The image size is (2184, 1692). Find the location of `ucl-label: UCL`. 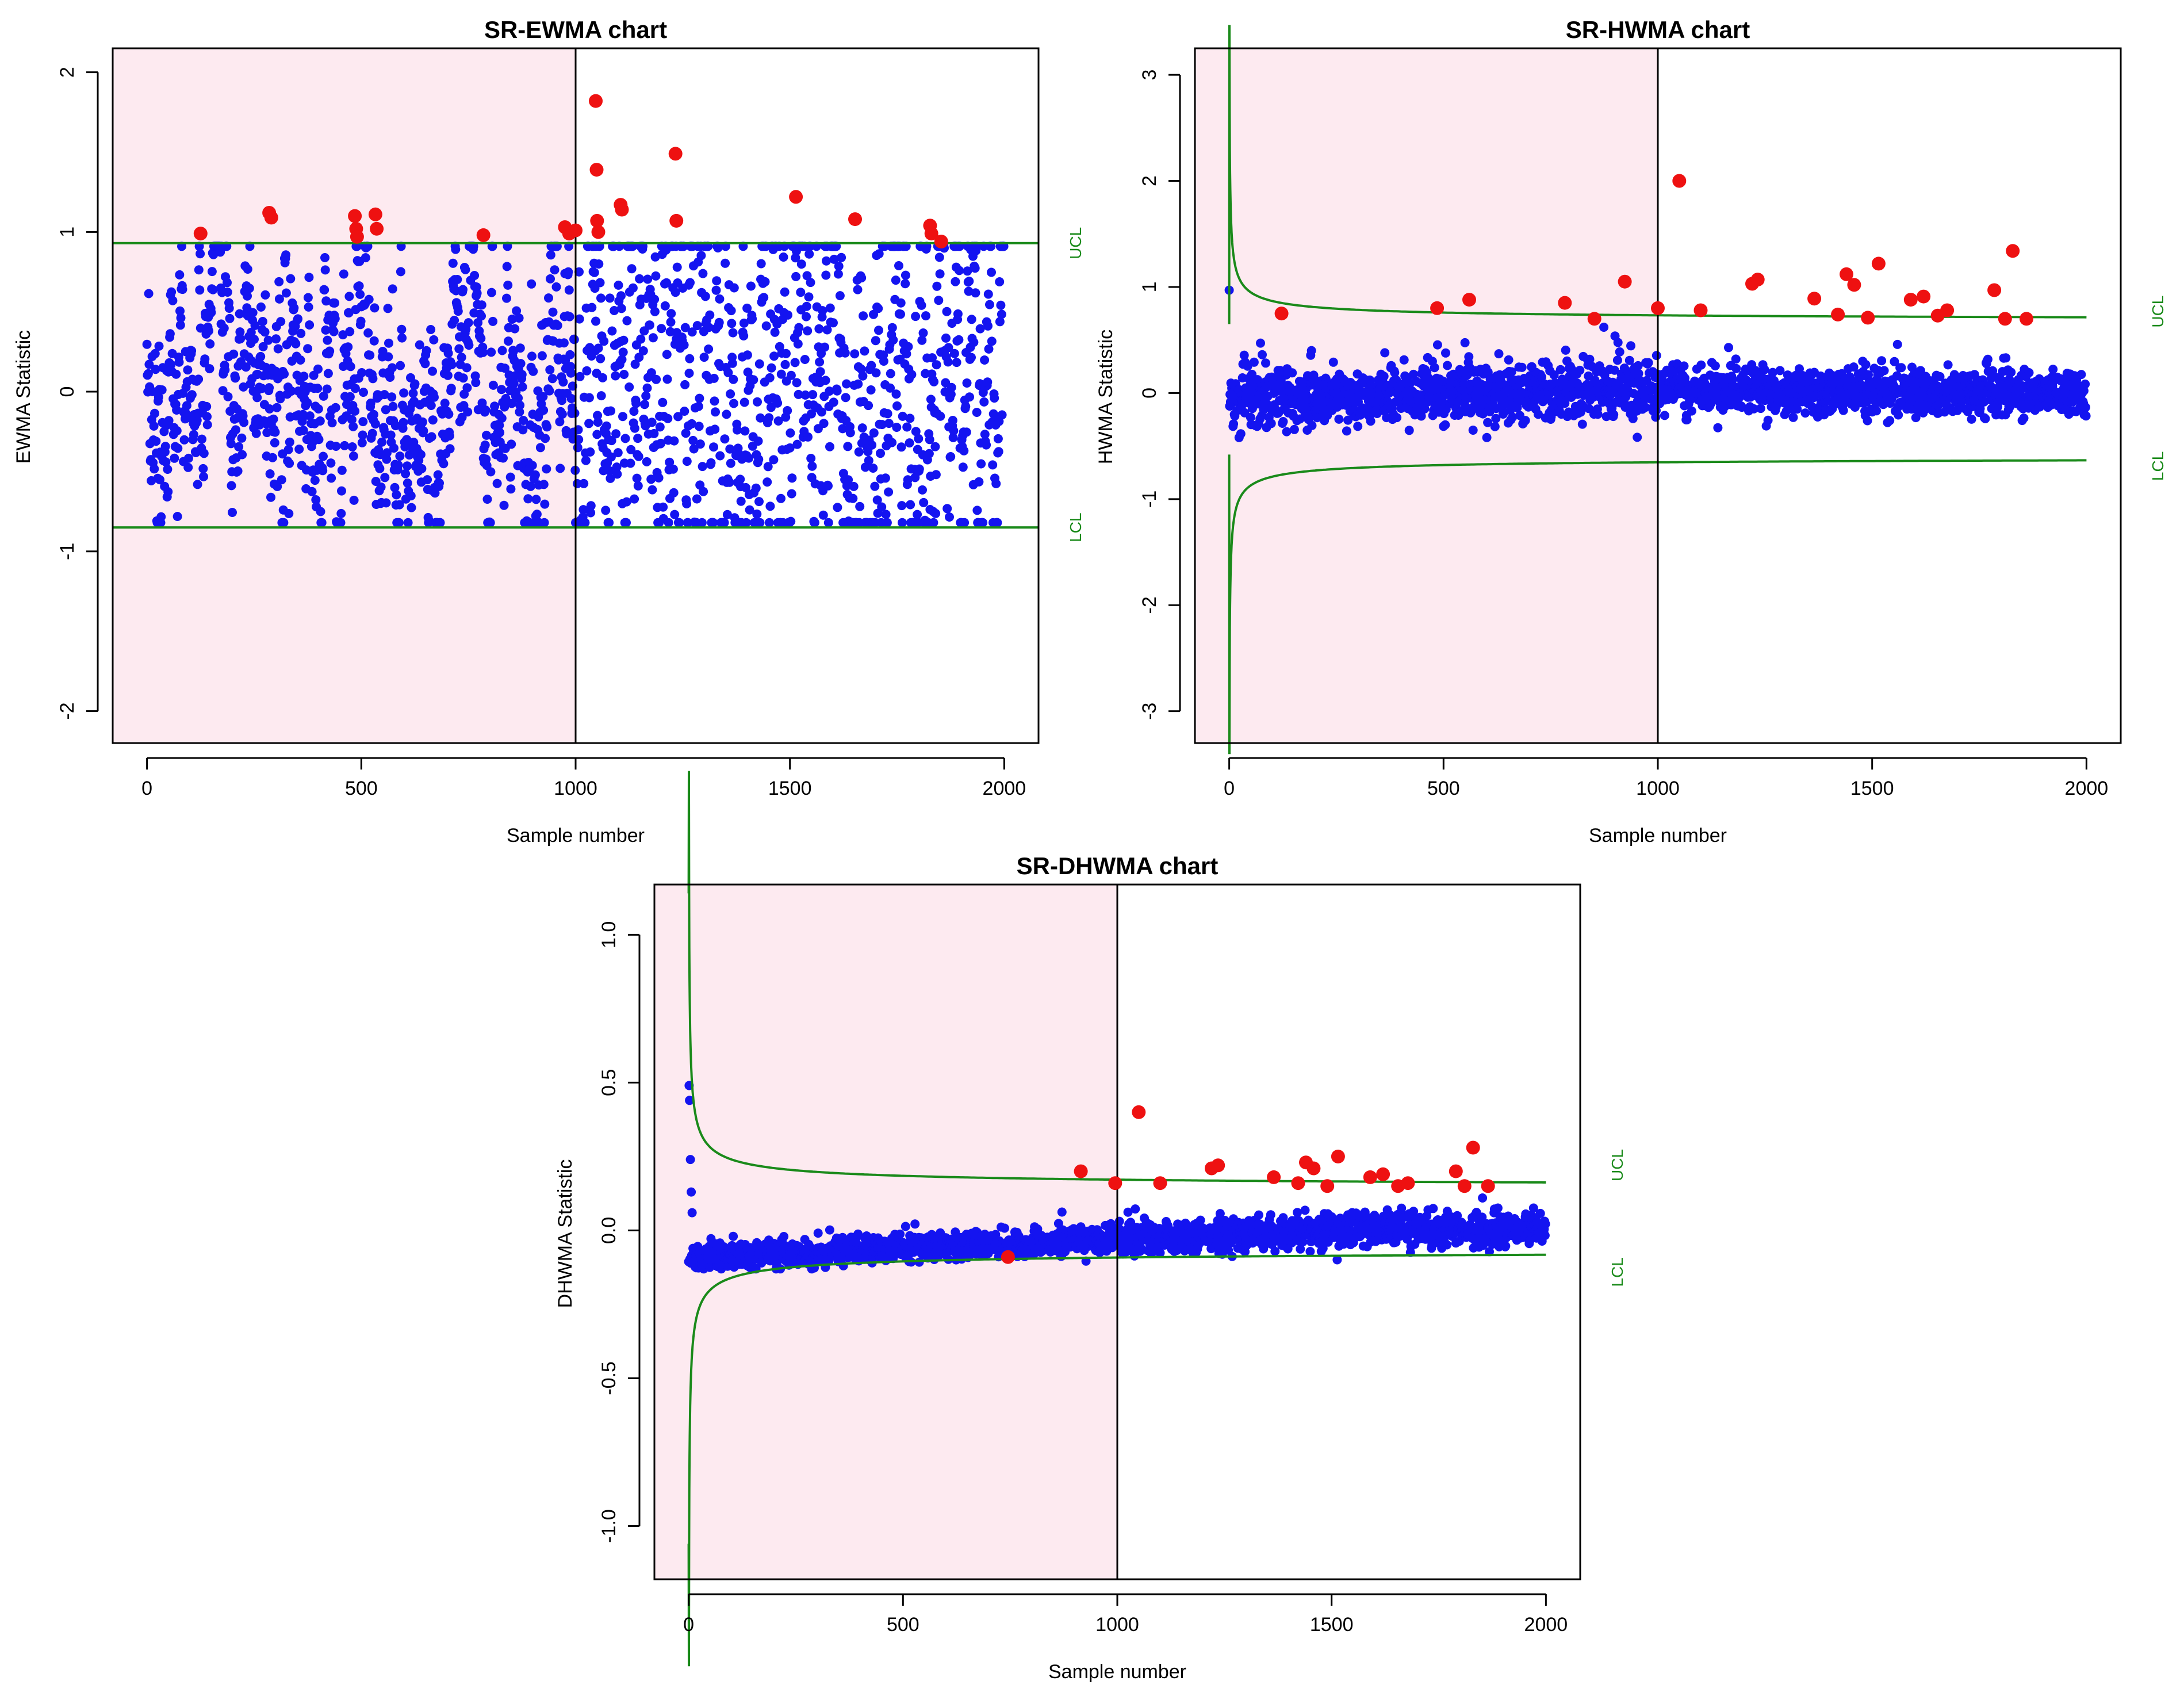

ucl-label: UCL is located at coordinates (2158, 312).